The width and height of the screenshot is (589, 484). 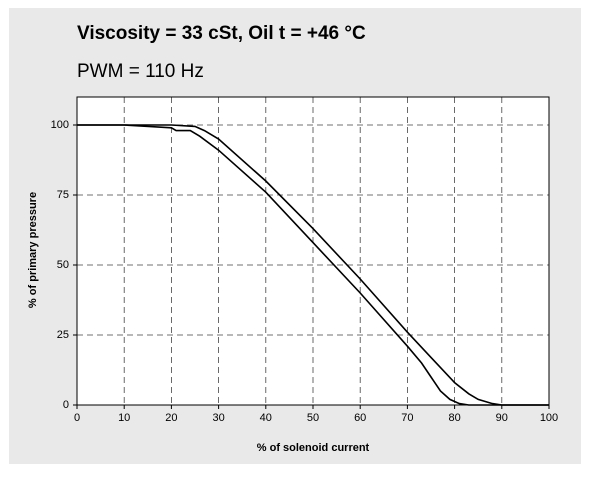 What do you see at coordinates (140, 71) in the screenshot?
I see `chart-subtitle: PWM = 110 Hz` at bounding box center [140, 71].